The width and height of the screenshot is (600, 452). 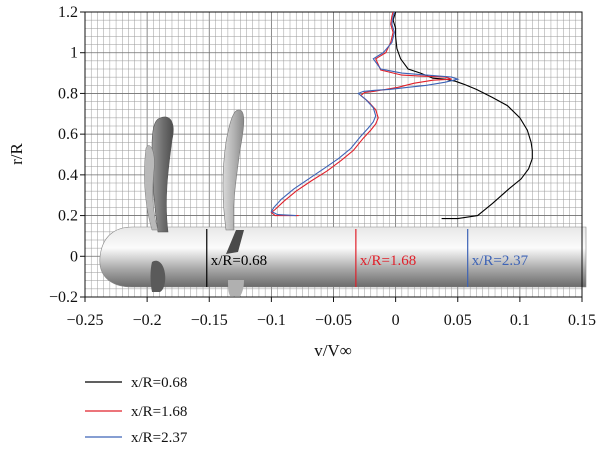 What do you see at coordinates (239, 261) in the screenshot?
I see `annotation-label-0: x/R=0.68` at bounding box center [239, 261].